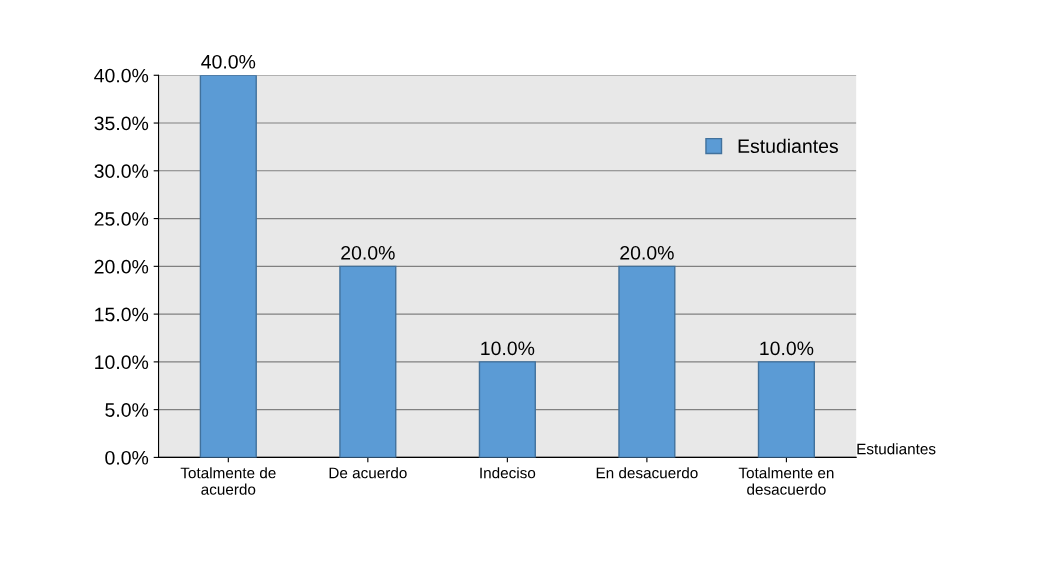 The height and width of the screenshot is (579, 1057). Describe the element at coordinates (121, 266) in the screenshot. I see `y-tick-label: 20.0%` at that location.